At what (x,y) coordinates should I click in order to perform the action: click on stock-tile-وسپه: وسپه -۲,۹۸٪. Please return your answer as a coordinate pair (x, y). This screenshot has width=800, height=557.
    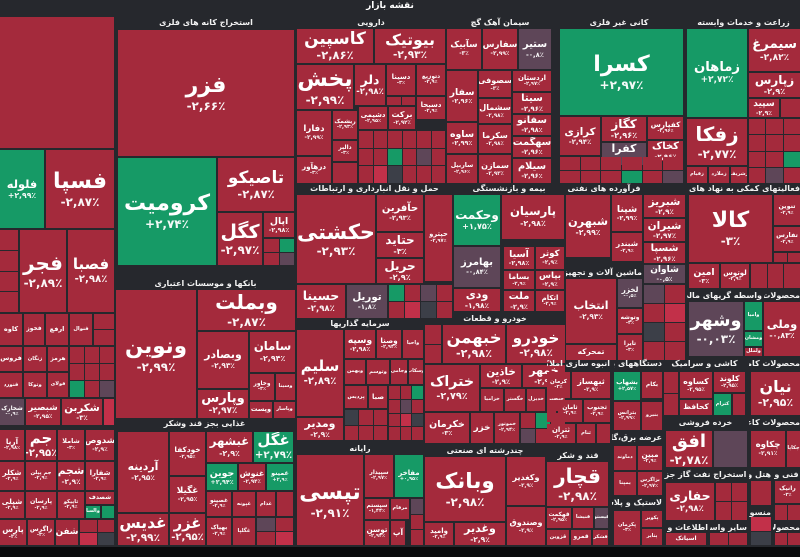
    Looking at the image, I should click on (360, 344).